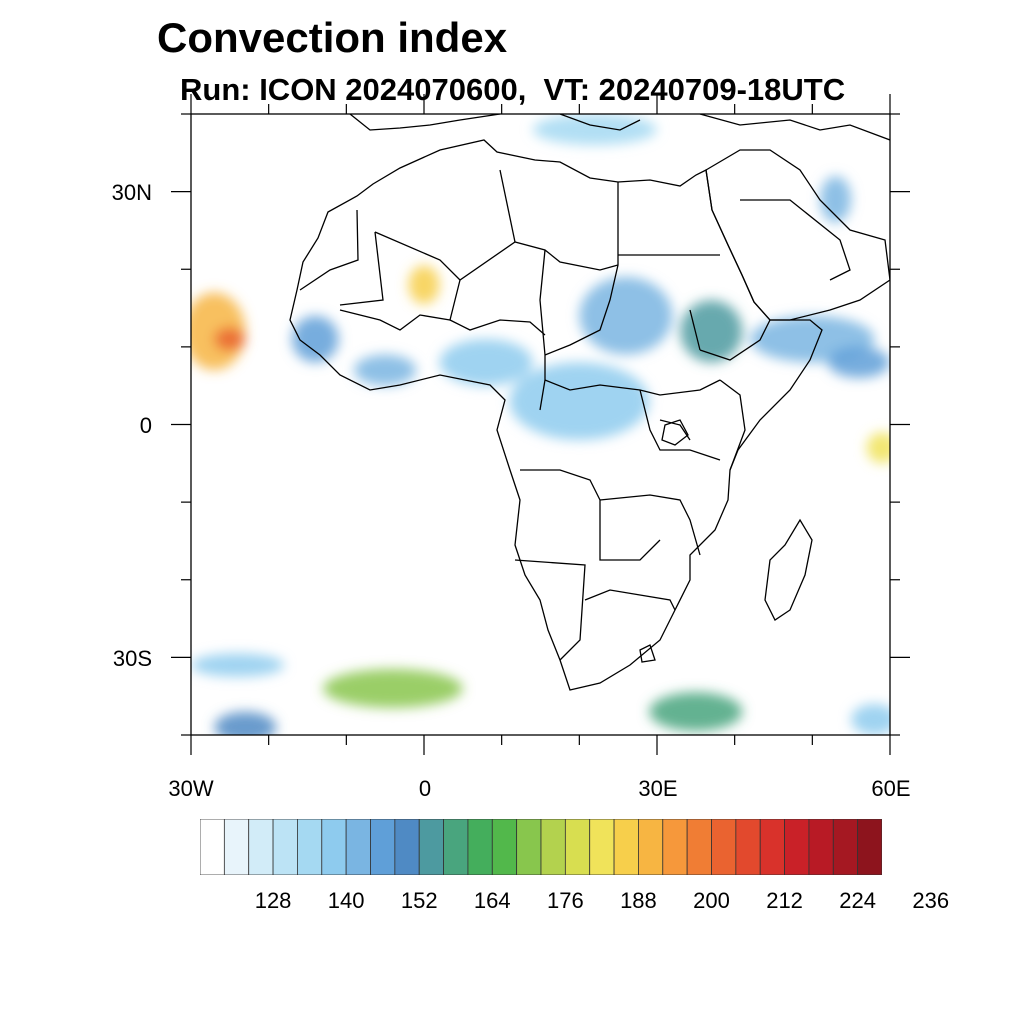 This screenshot has height=1024, width=1024. I want to click on colorbar-tick-label: 176, so click(565, 900).